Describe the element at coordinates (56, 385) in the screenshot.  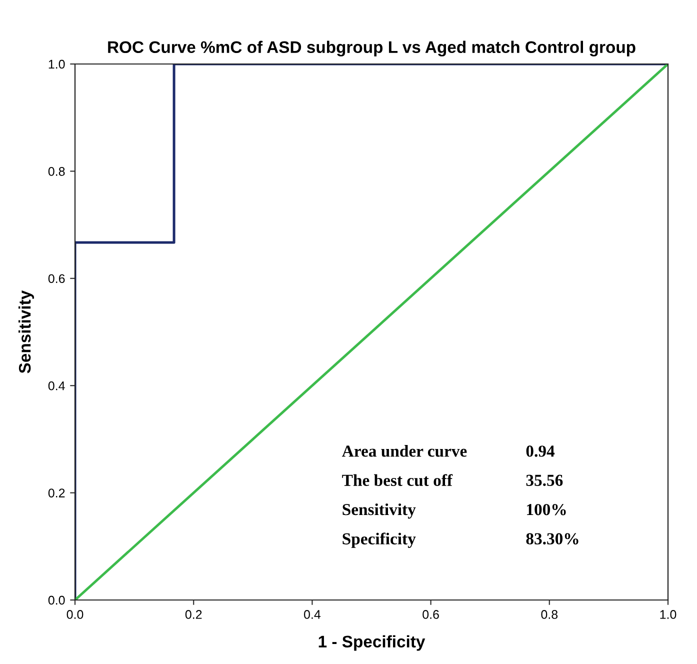
I see `y-tick-label: 0.4` at that location.